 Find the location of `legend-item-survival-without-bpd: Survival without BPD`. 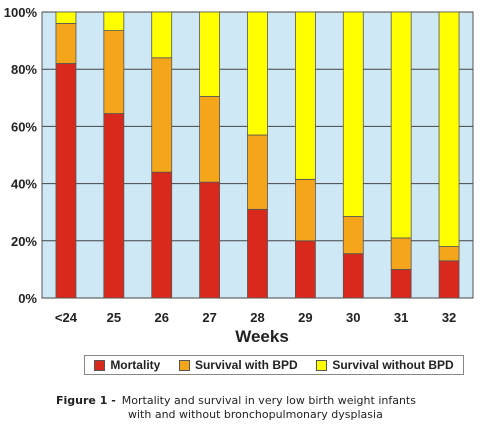

legend-item-survival-without-bpd: Survival without BPD is located at coordinates (385, 365).